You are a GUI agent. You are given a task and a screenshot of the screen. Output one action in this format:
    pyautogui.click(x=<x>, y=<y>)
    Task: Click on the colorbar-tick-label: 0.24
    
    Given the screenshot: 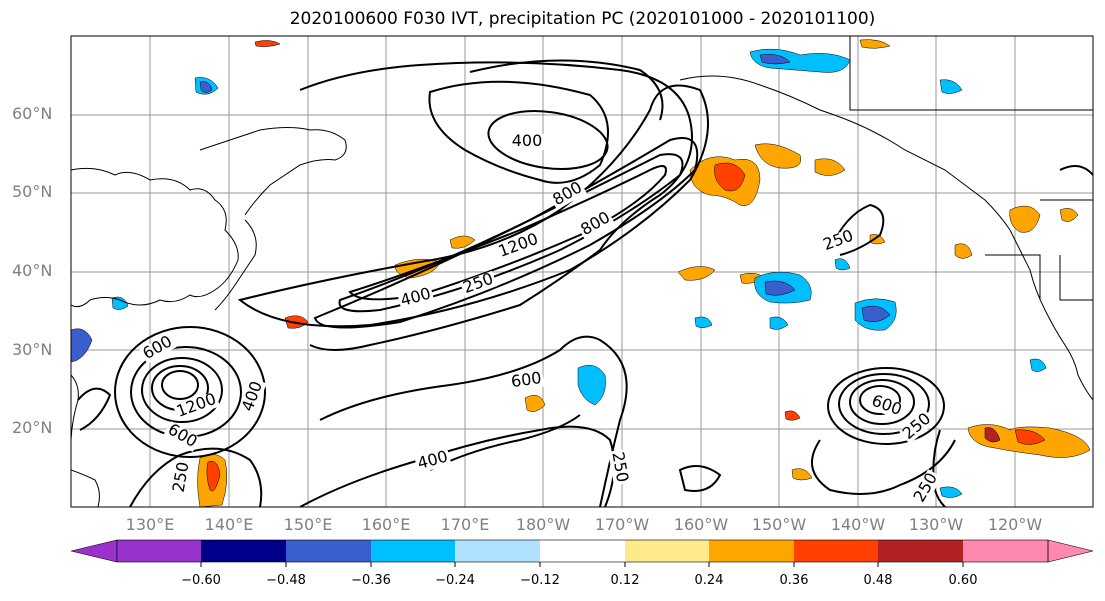 What is the action you would take?
    pyautogui.click(x=709, y=580)
    